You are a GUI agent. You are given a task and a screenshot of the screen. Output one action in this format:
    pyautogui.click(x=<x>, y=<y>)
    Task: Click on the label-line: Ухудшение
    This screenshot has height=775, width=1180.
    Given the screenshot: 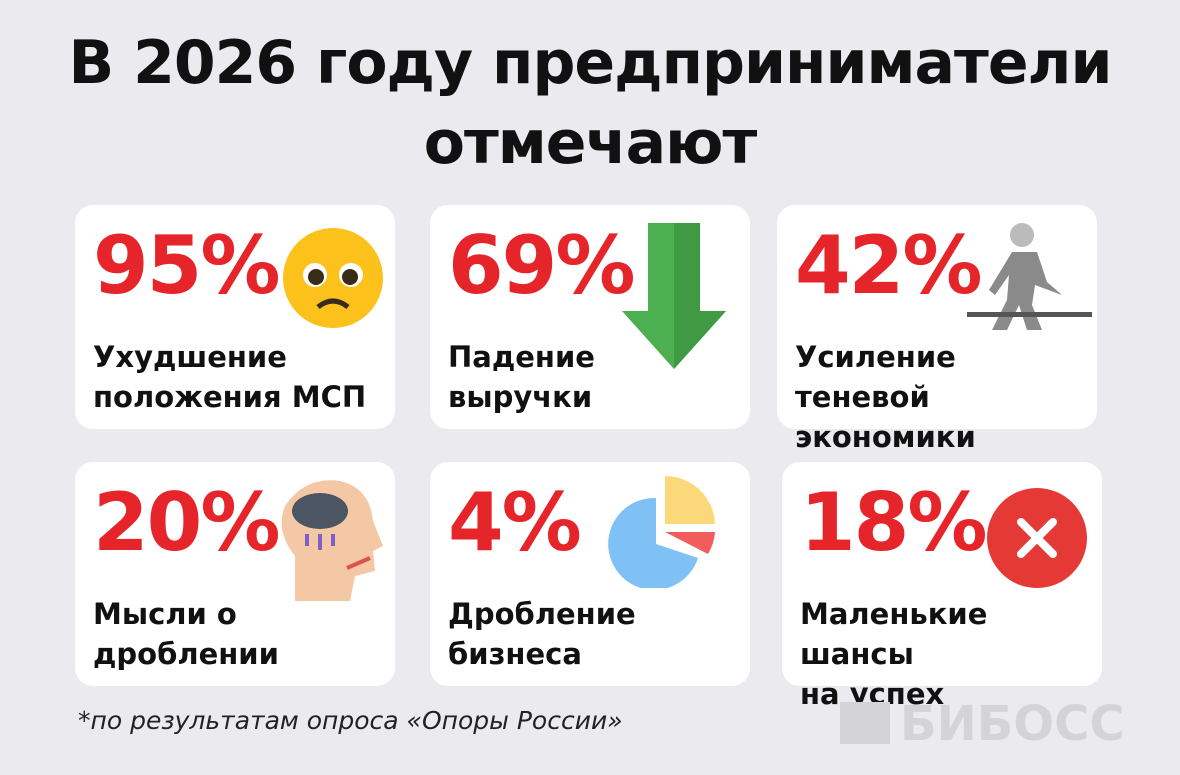 What is the action you would take?
    pyautogui.click(x=190, y=357)
    